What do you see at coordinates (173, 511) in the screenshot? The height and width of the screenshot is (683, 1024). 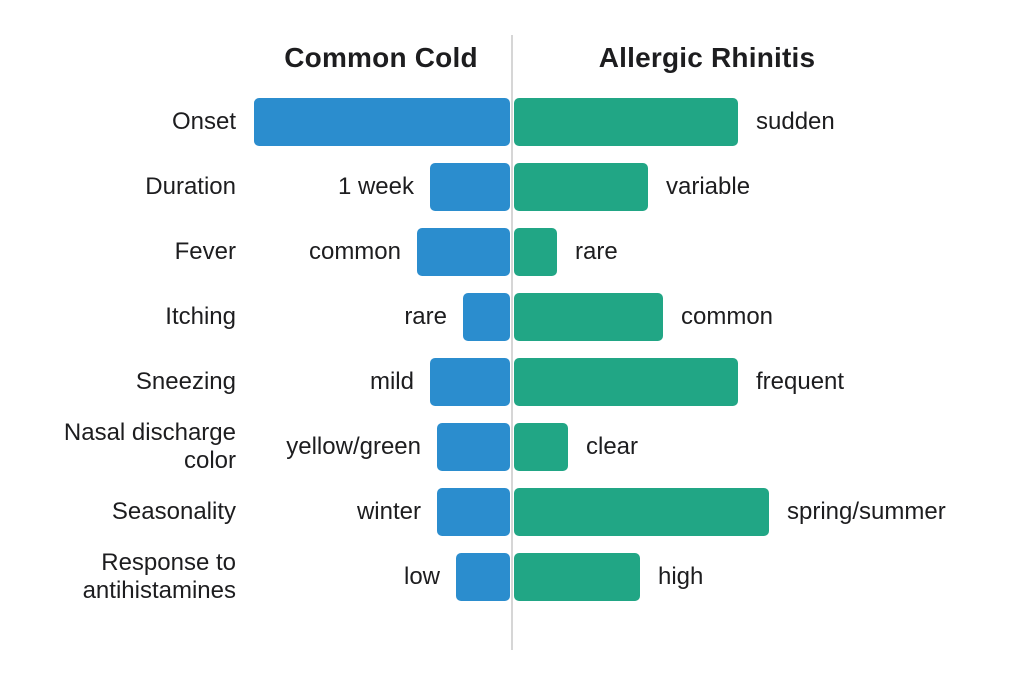 I see `category-label: Seasonality` at bounding box center [173, 511].